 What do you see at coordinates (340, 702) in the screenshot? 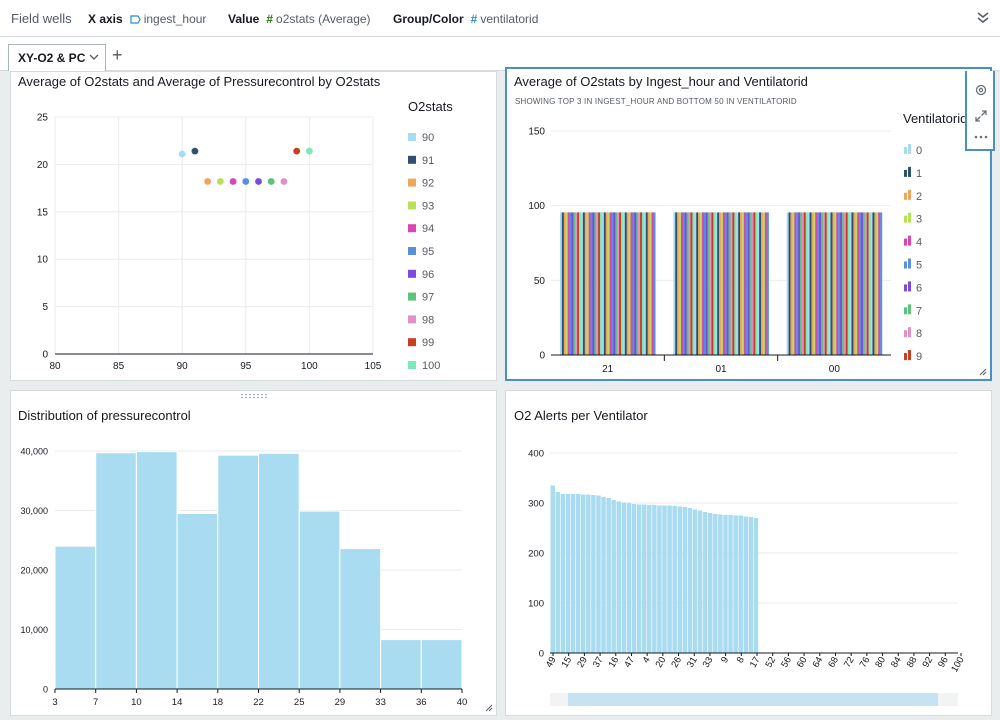
I see `x-tick-label: 29` at bounding box center [340, 702].